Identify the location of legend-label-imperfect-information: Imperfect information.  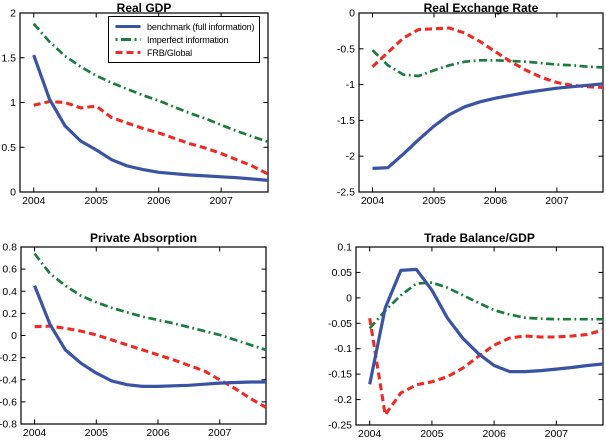
(188, 39).